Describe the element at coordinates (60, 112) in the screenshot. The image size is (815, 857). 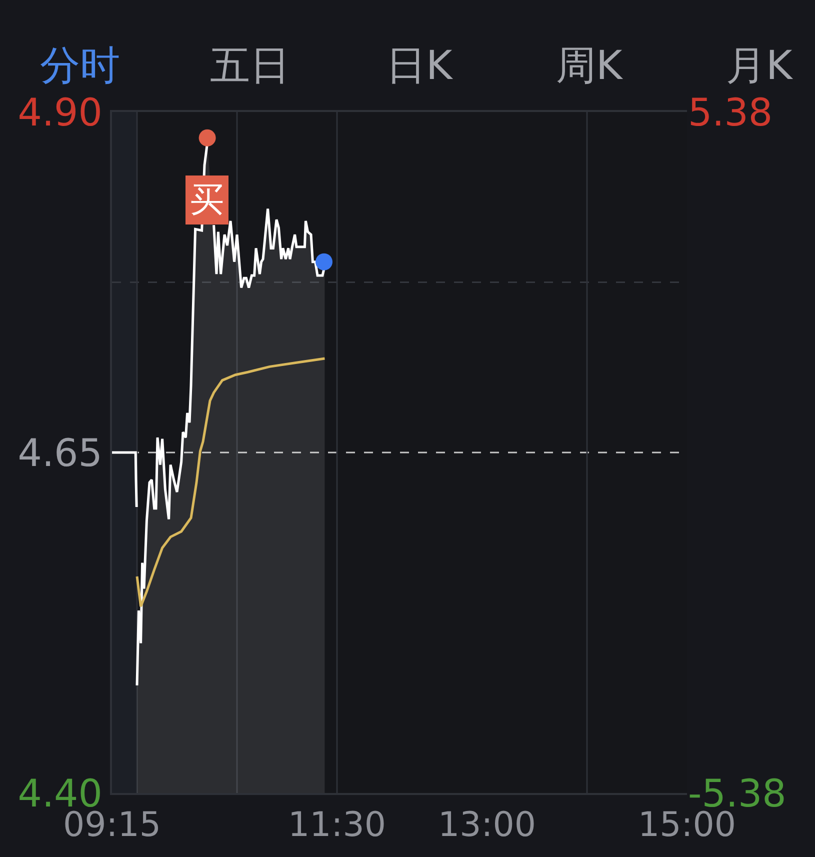
I see `y-tick-label: 4.90` at that location.